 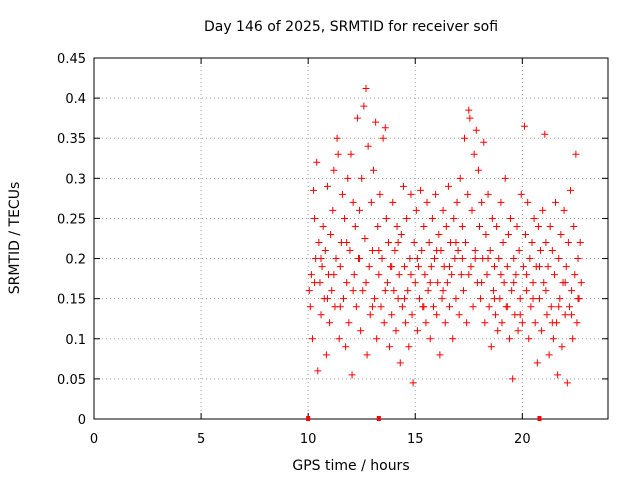 What do you see at coordinates (15, 238) in the screenshot?
I see `y-axis-label: SRMTID / TECUs` at bounding box center [15, 238].